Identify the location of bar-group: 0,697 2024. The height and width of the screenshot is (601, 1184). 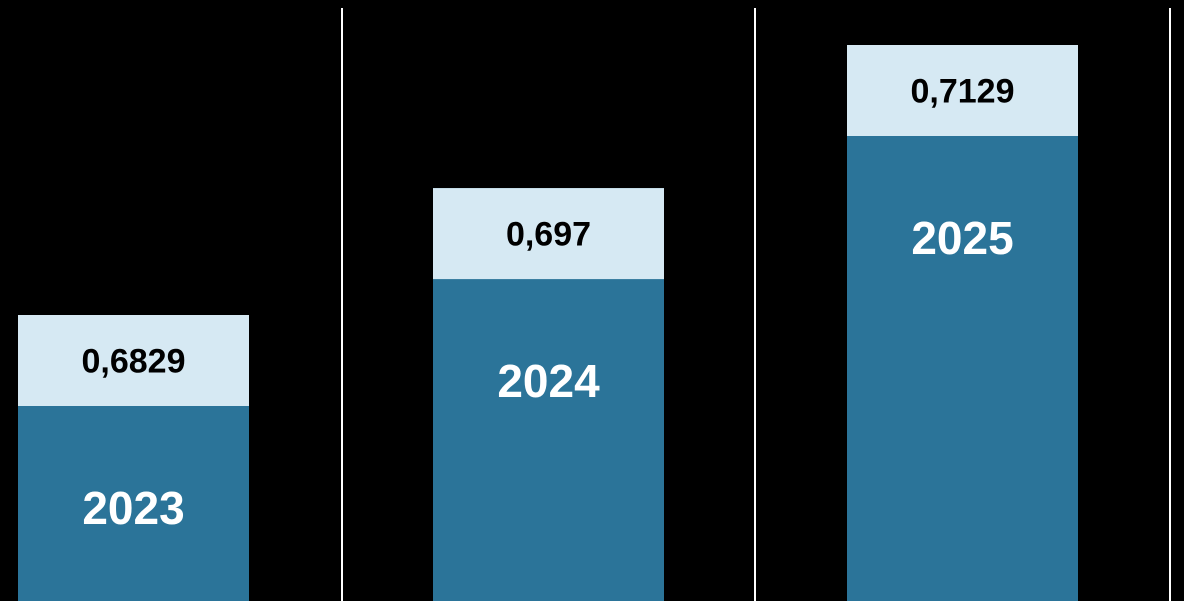
(548, 394).